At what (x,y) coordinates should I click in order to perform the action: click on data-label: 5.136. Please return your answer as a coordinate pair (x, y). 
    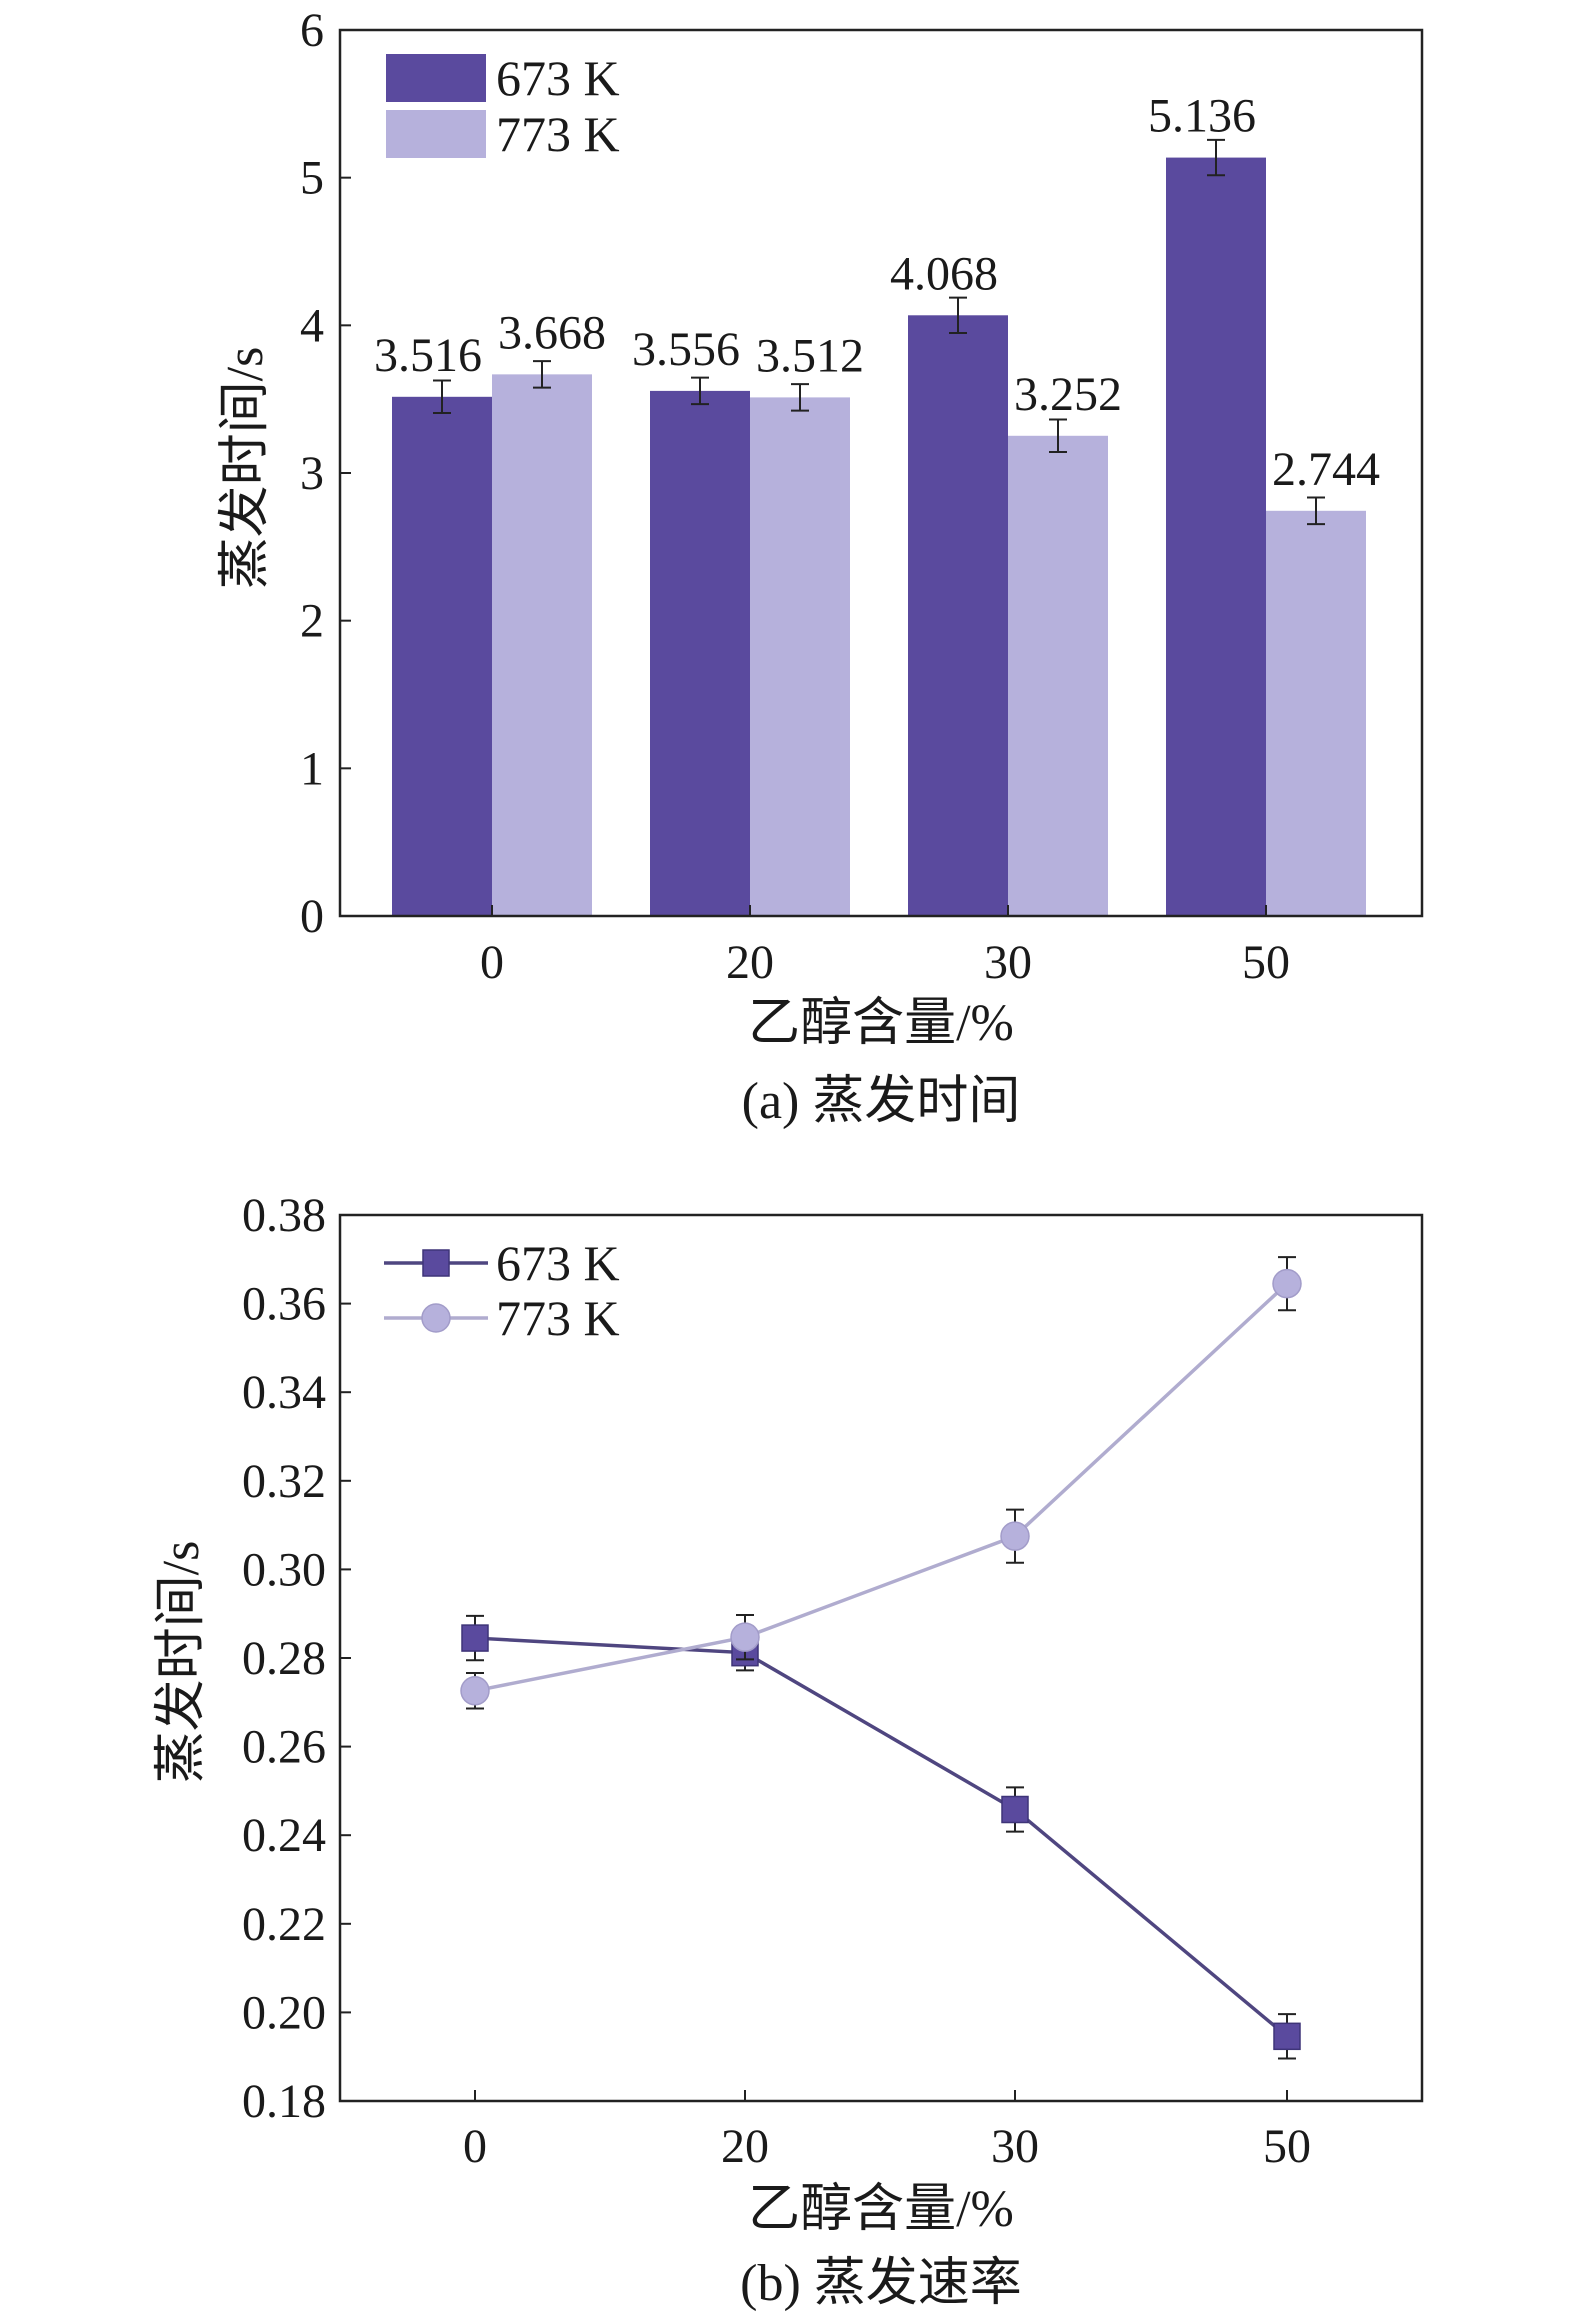
    Looking at the image, I should click on (1202, 116).